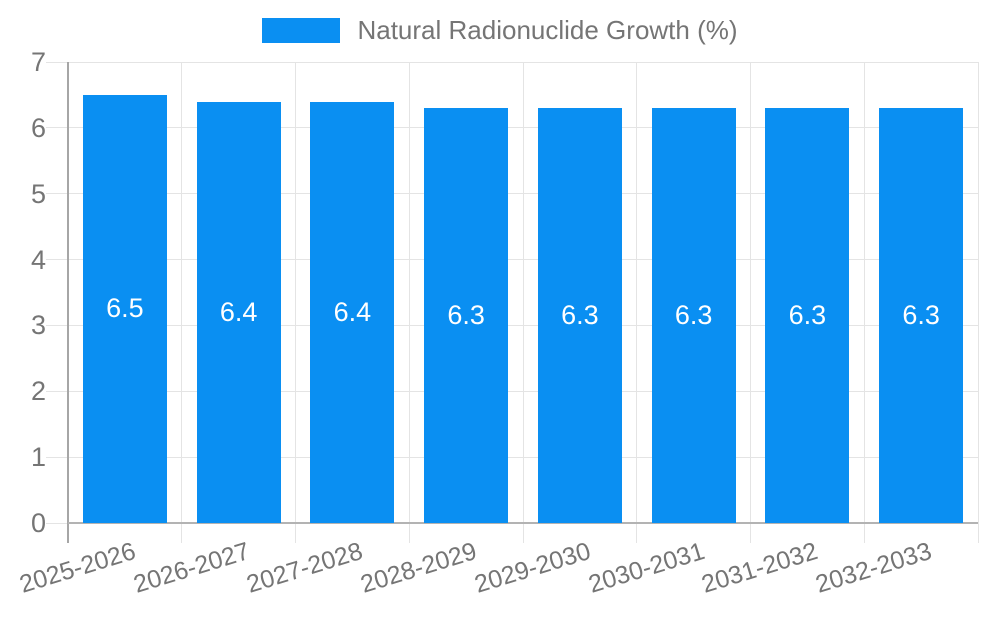 This screenshot has width=1000, height=629. I want to click on y-axis-tick-label: 7, so click(38, 62).